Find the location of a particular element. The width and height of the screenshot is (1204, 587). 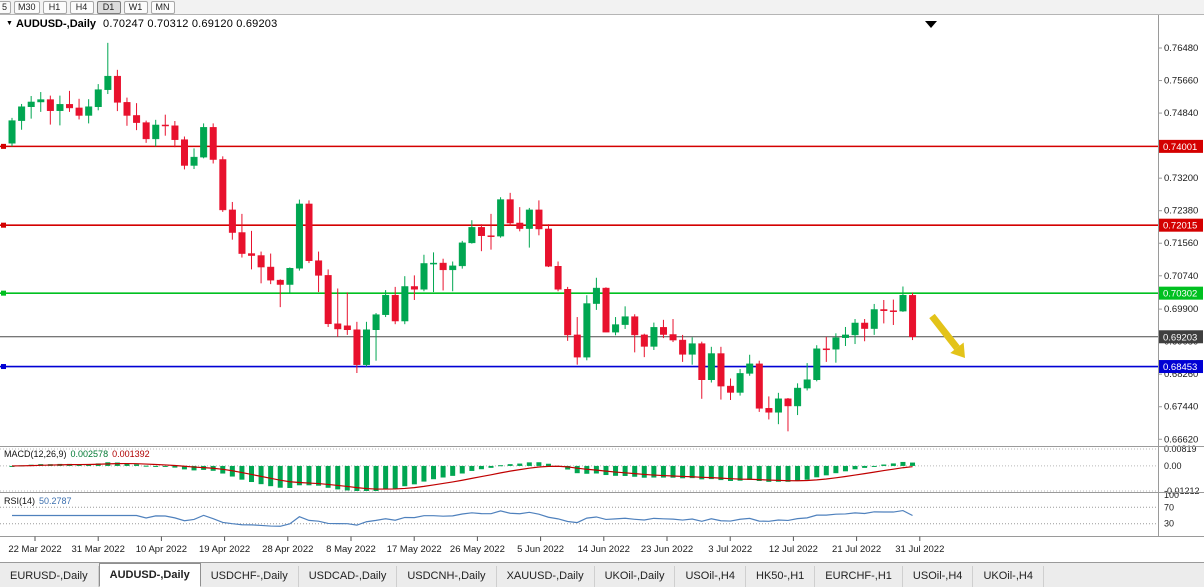

date-label: 28 Apr 2022 is located at coordinates (287, 549).